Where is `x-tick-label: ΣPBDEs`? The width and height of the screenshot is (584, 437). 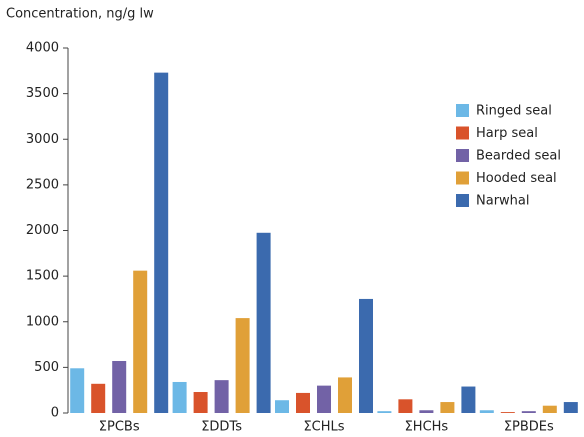
x-tick-label: ΣPBDEs is located at coordinates (529, 427).